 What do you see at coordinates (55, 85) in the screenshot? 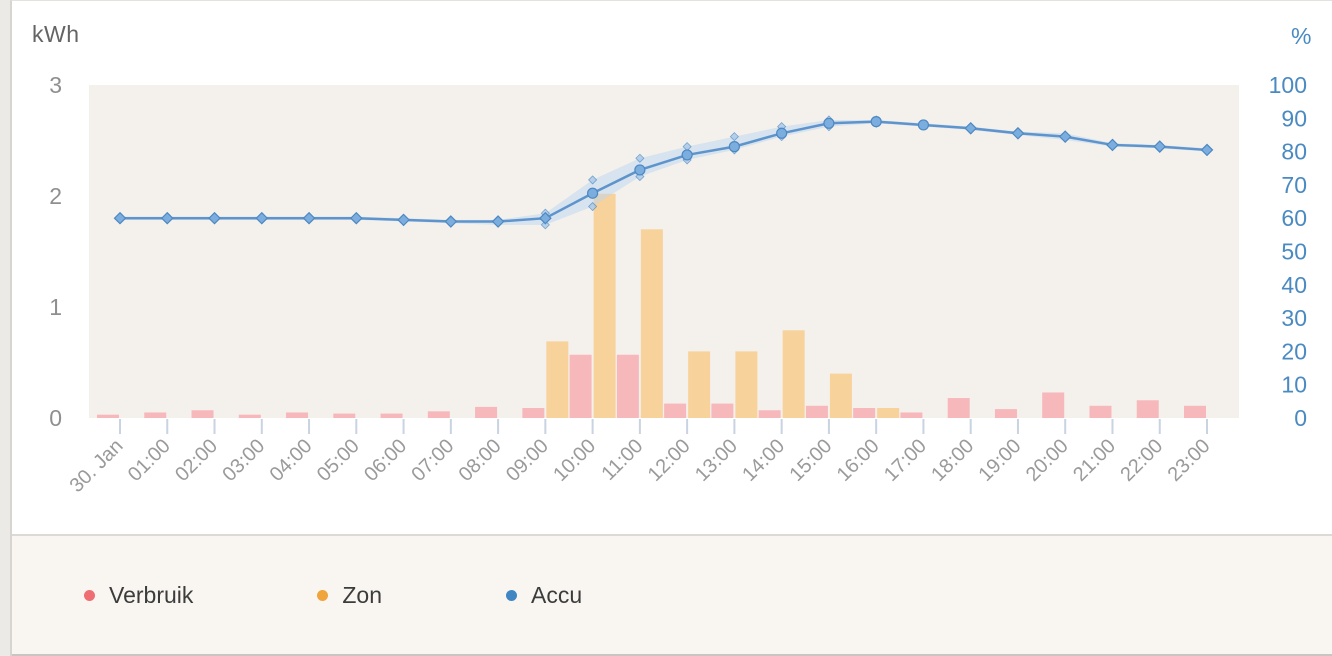
I see `svg-text: 3` at bounding box center [55, 85].